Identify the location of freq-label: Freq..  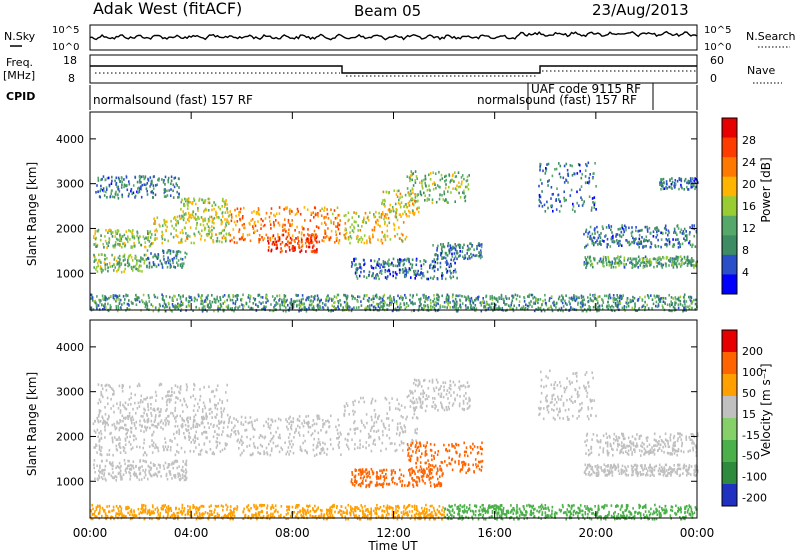
(19, 62).